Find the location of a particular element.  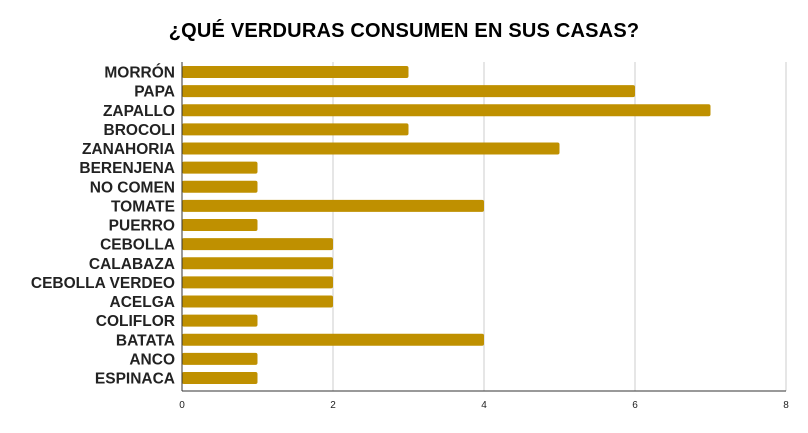

category-label: BERENJENA is located at coordinates (127, 168).